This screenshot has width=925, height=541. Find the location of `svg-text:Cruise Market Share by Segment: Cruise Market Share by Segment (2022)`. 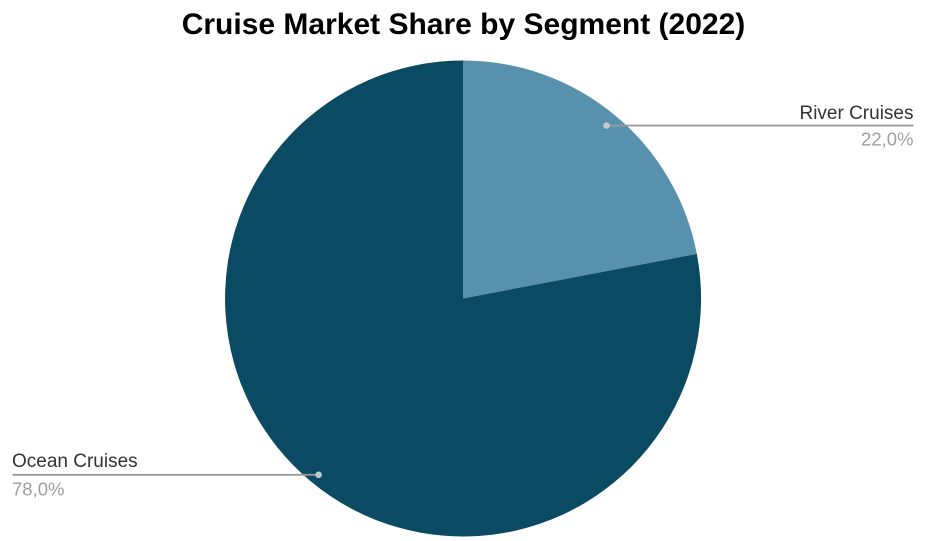

svg-text:Cruise Market Share by Segment: Cruise Market Share by Segment (2022) is located at coordinates (464, 24).